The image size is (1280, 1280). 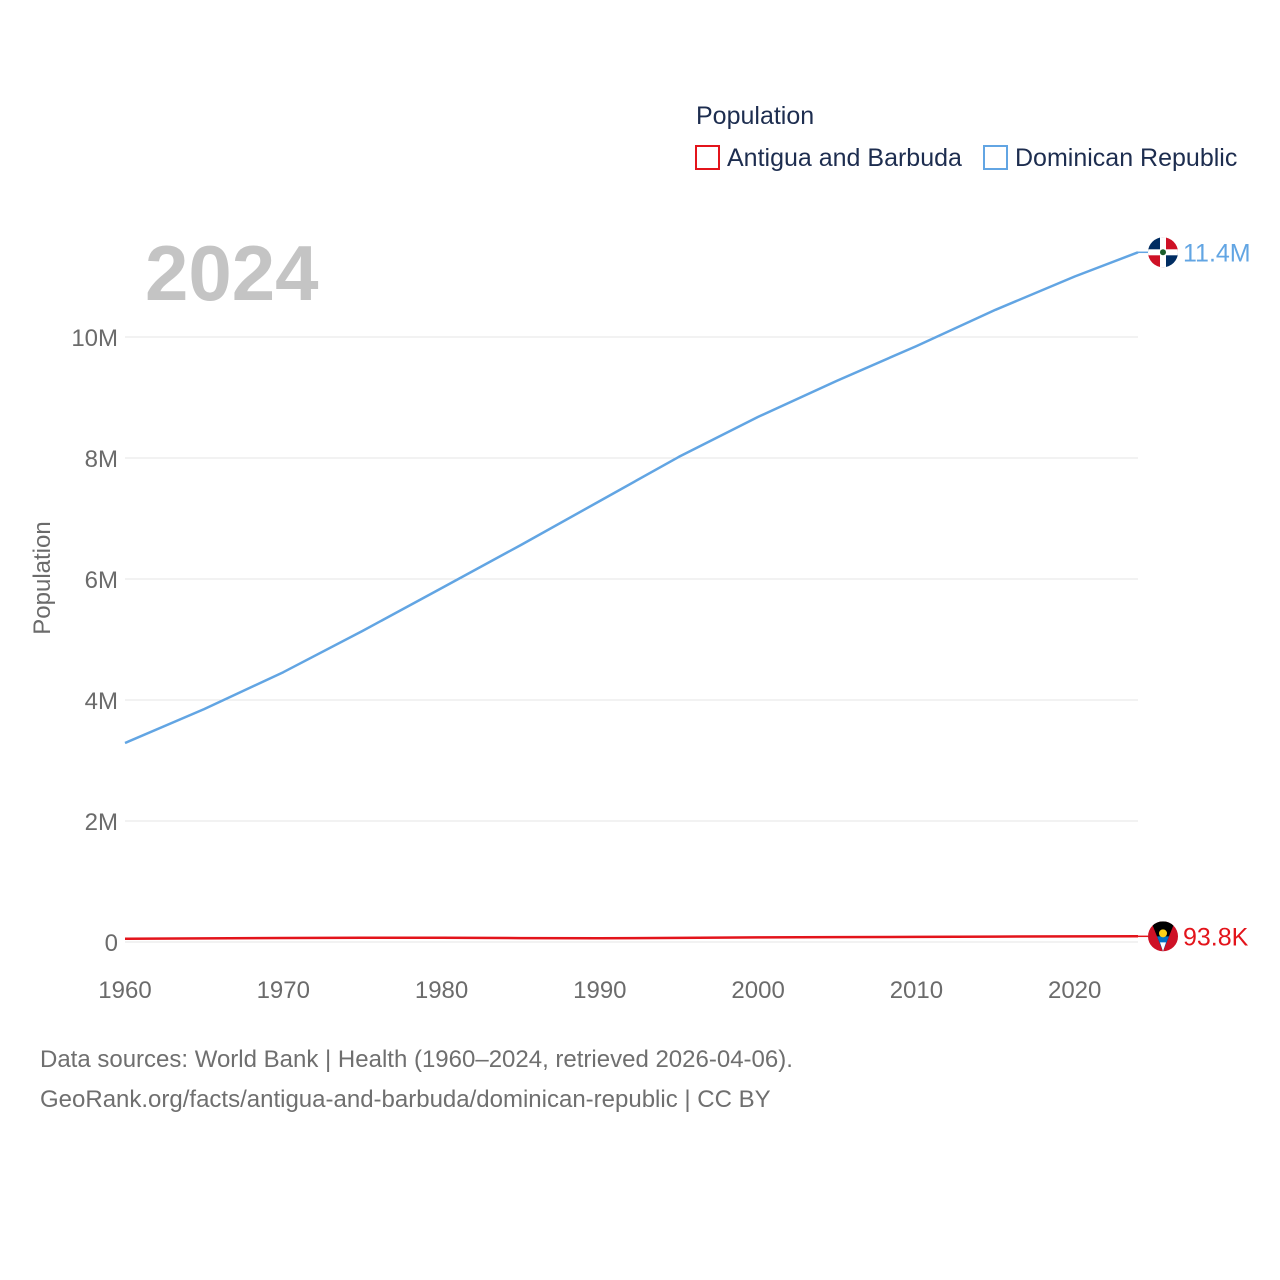 What do you see at coordinates (966, 158) in the screenshot?
I see `legend: Antigua and Barbuda Dominican Republic` at bounding box center [966, 158].